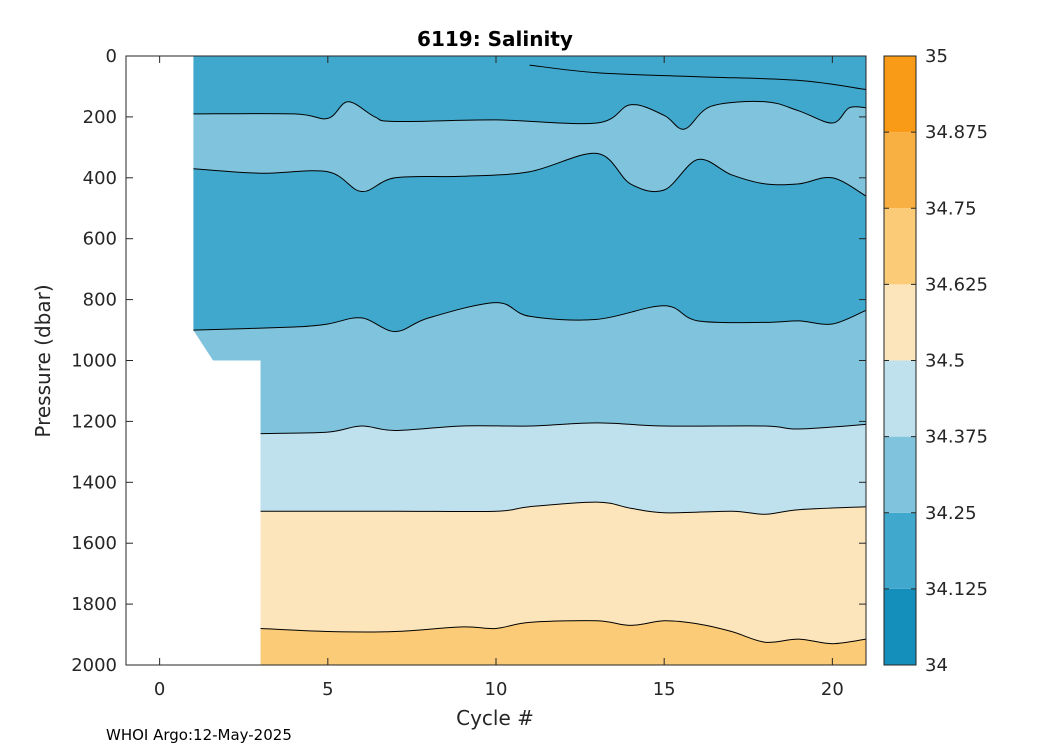 The image size is (1050, 750). What do you see at coordinates (529, 115) in the screenshot?
I see `contour-line-upper-layer` at bounding box center [529, 115].